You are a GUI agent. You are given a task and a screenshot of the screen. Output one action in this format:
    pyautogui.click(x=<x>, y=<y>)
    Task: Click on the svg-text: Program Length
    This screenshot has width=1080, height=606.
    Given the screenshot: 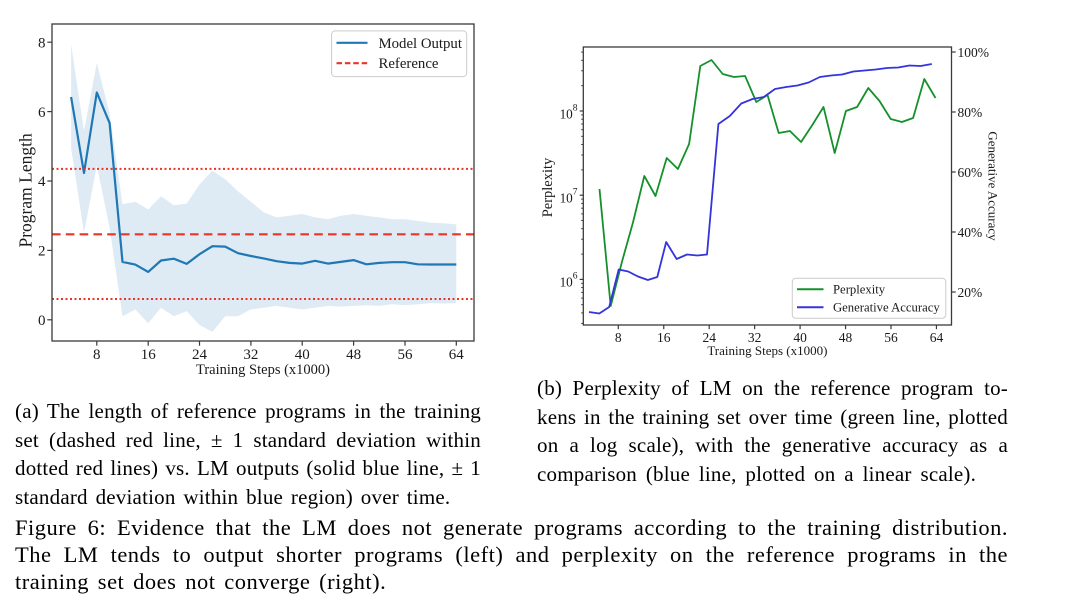 What is the action you would take?
    pyautogui.click(x=25, y=190)
    